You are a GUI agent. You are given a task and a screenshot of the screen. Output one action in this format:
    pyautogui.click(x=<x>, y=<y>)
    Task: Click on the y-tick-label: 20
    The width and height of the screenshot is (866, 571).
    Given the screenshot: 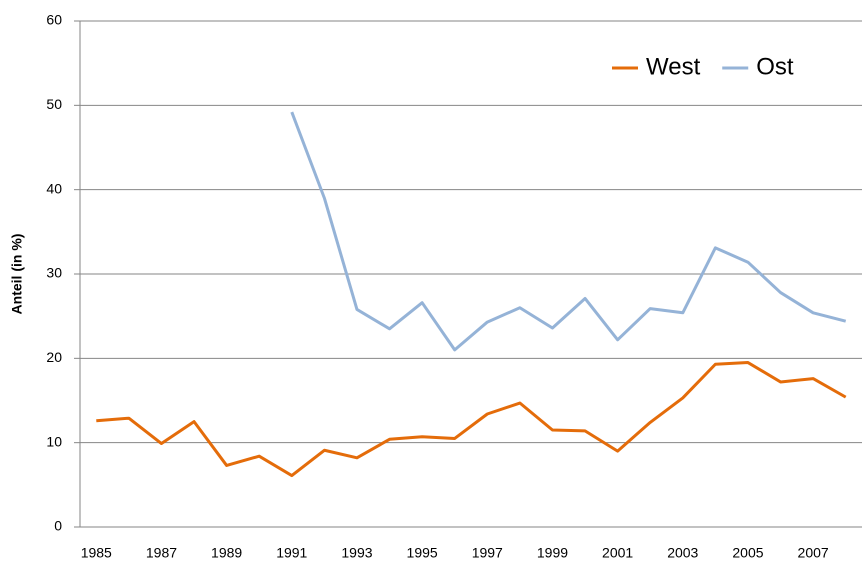 What is the action you would take?
    pyautogui.click(x=54, y=357)
    